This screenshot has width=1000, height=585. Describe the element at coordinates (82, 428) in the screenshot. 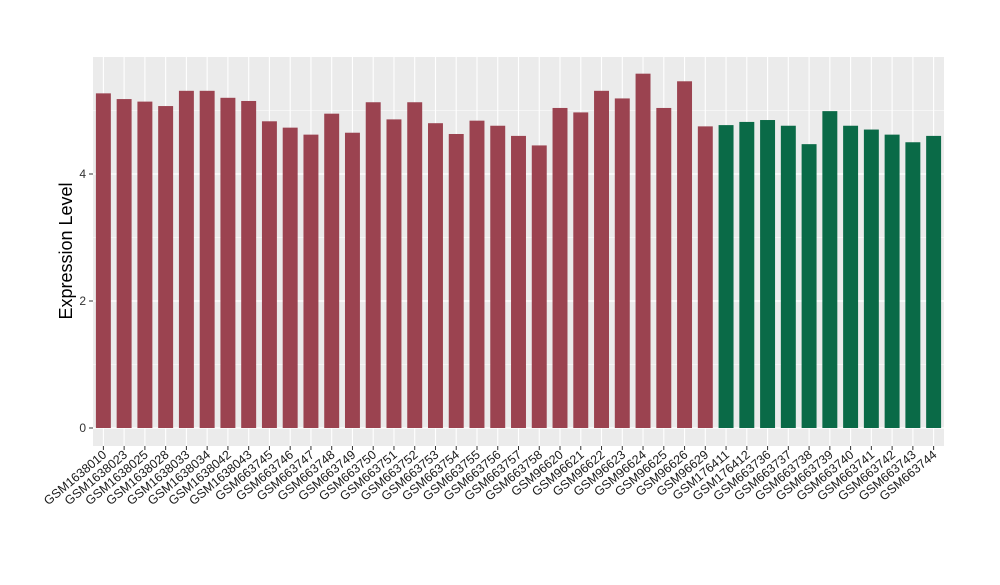

I see `y-tick-label: 0` at that location.